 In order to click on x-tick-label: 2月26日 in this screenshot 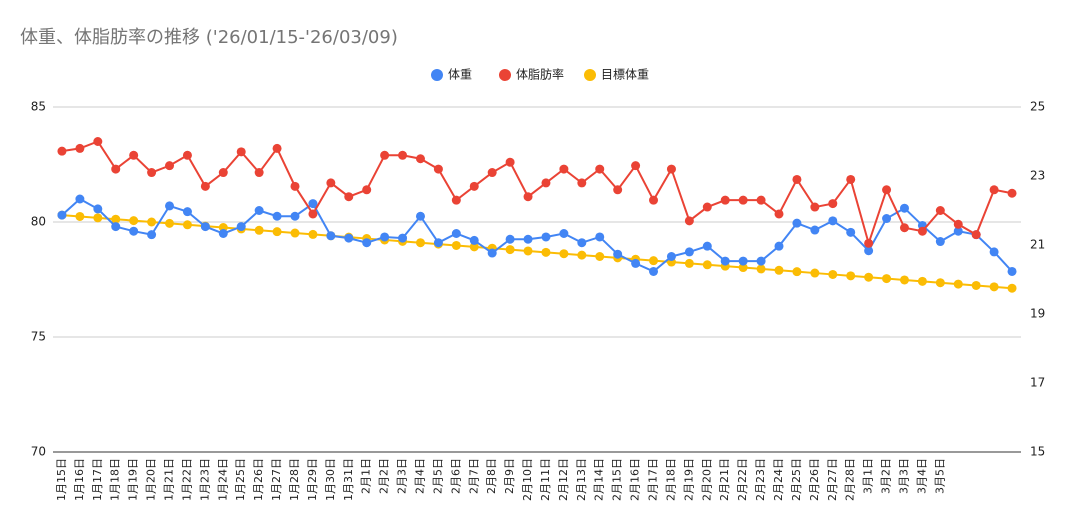, I will do `click(814, 479)`.